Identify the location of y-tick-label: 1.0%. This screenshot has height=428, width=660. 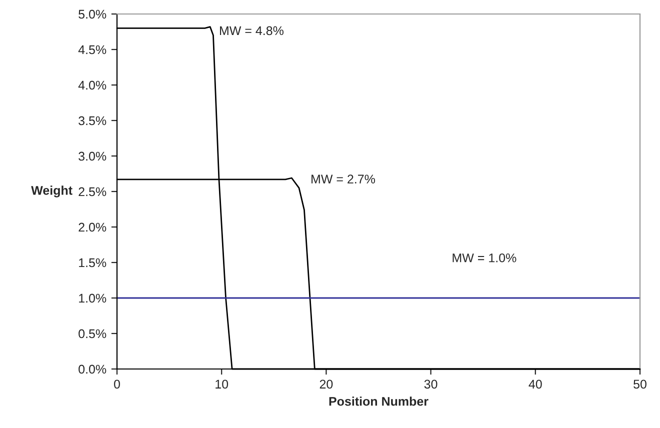
(92, 298).